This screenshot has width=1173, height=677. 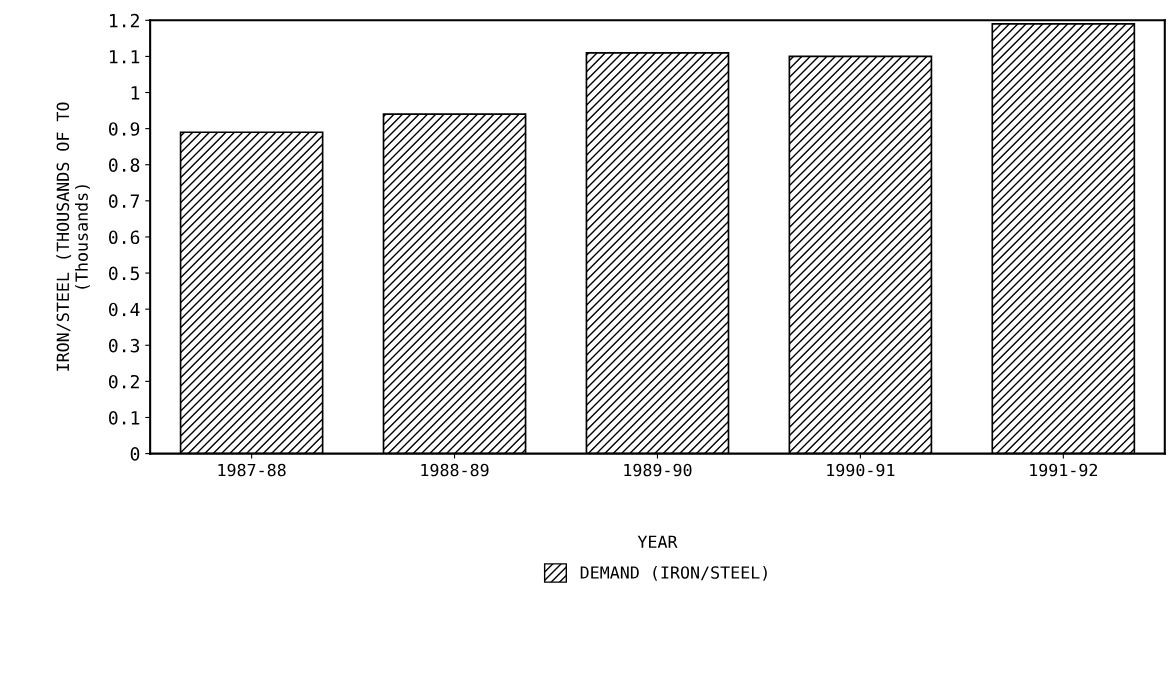 What do you see at coordinates (124, 345) in the screenshot?
I see `y-tick-label: 0.3` at bounding box center [124, 345].